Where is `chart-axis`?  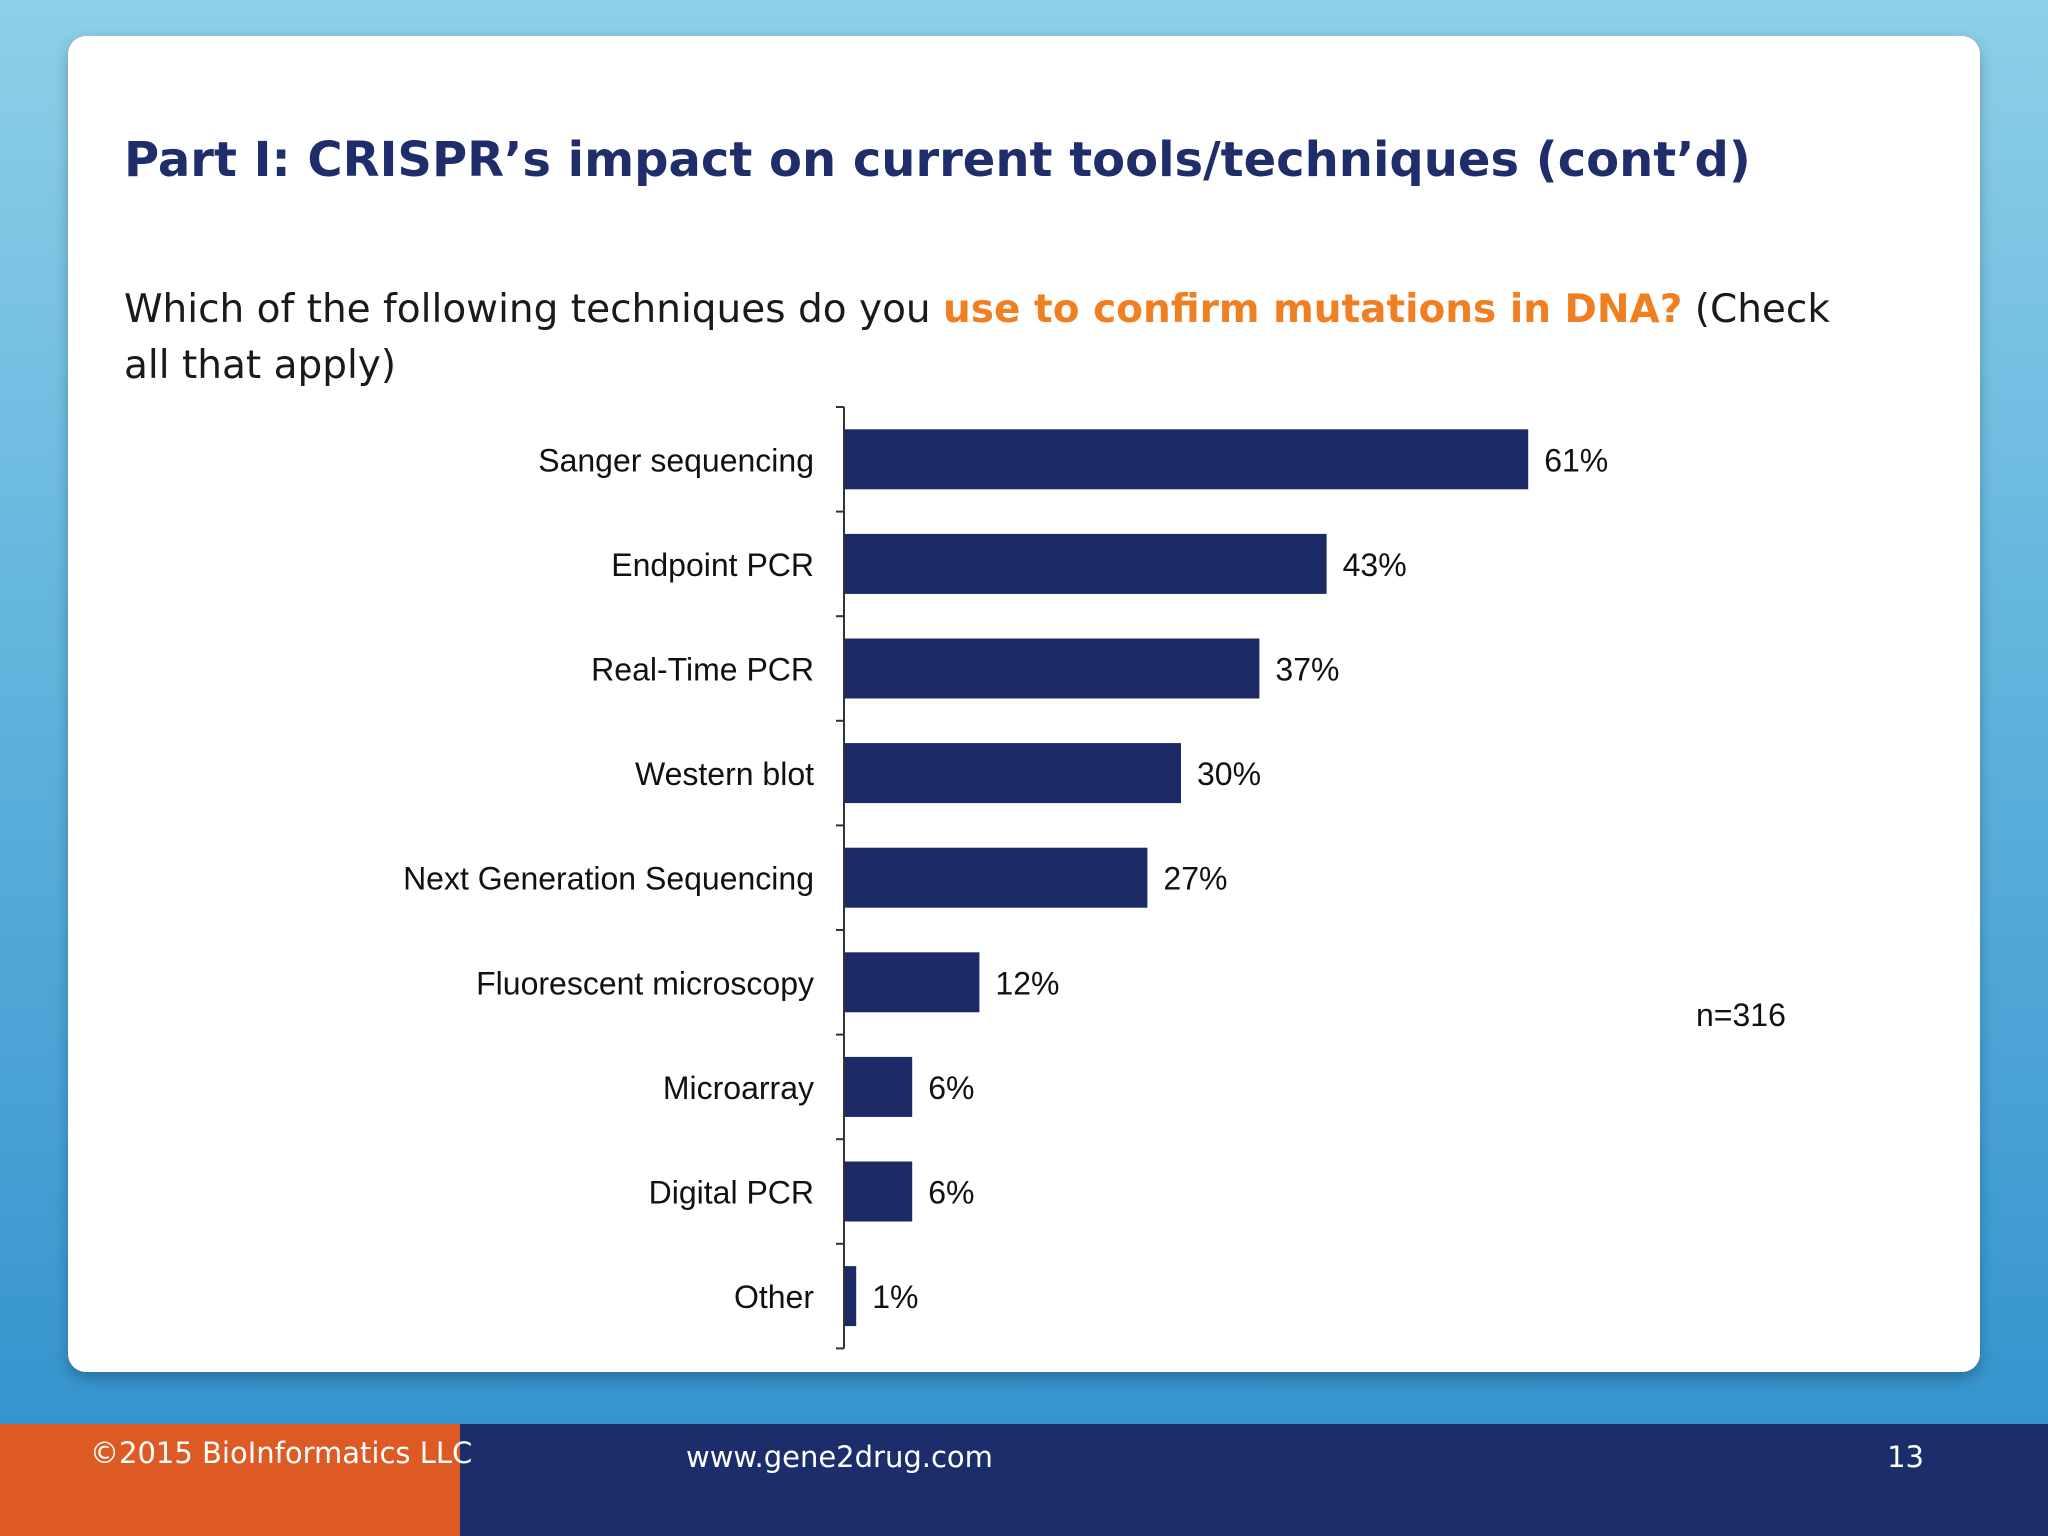
chart-axis is located at coordinates (840, 878).